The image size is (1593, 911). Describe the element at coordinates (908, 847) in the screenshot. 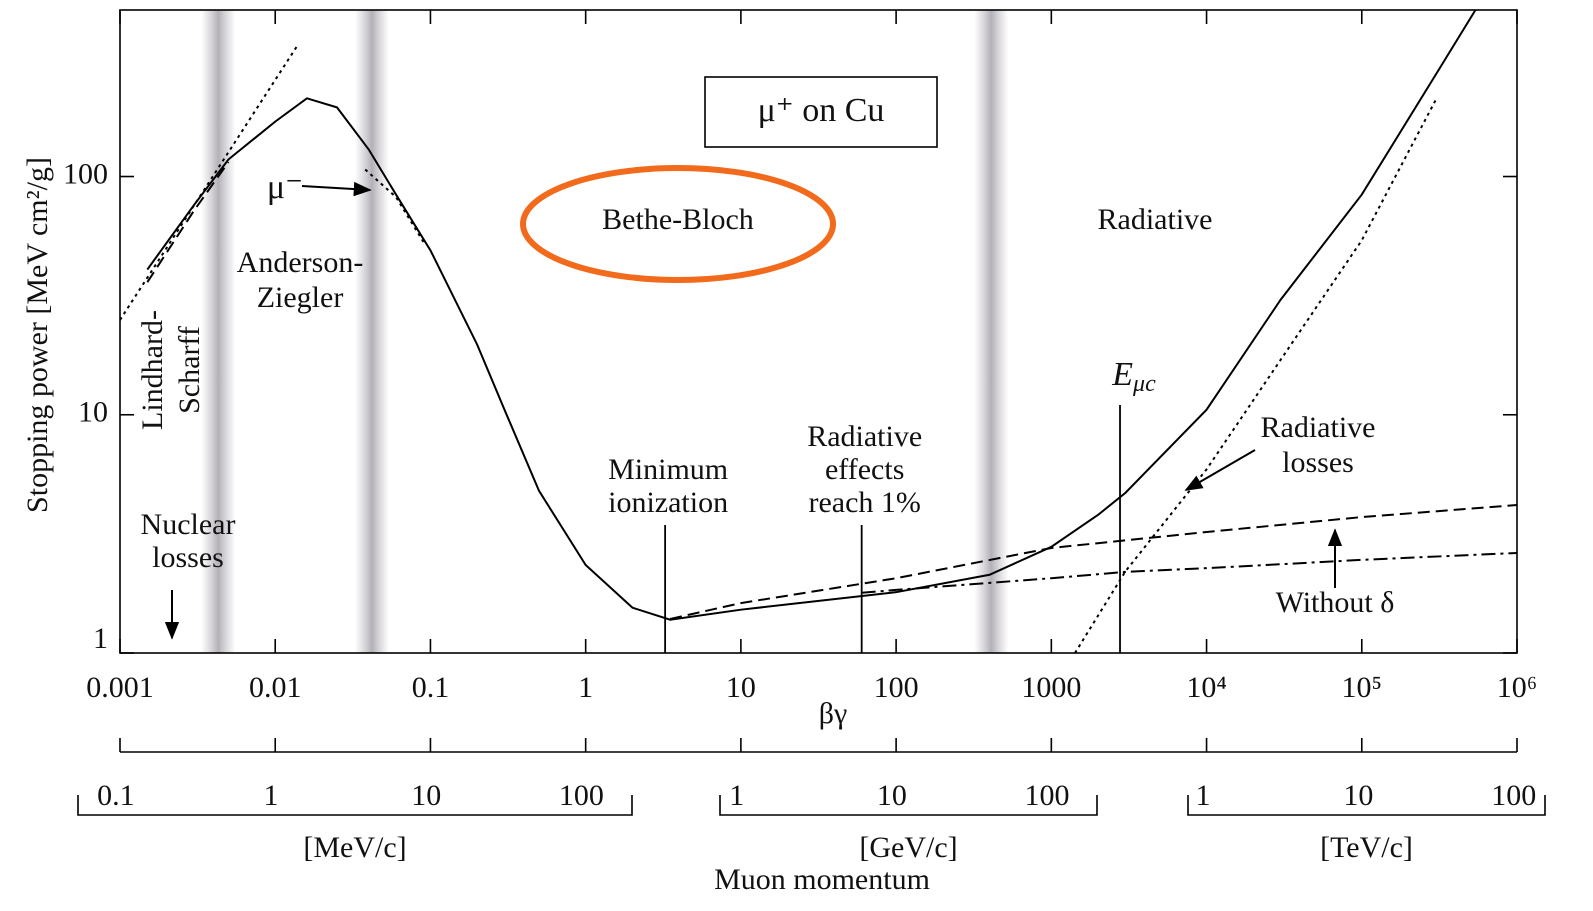

I see `momentum-unit-label: [GeV/c]` at that location.